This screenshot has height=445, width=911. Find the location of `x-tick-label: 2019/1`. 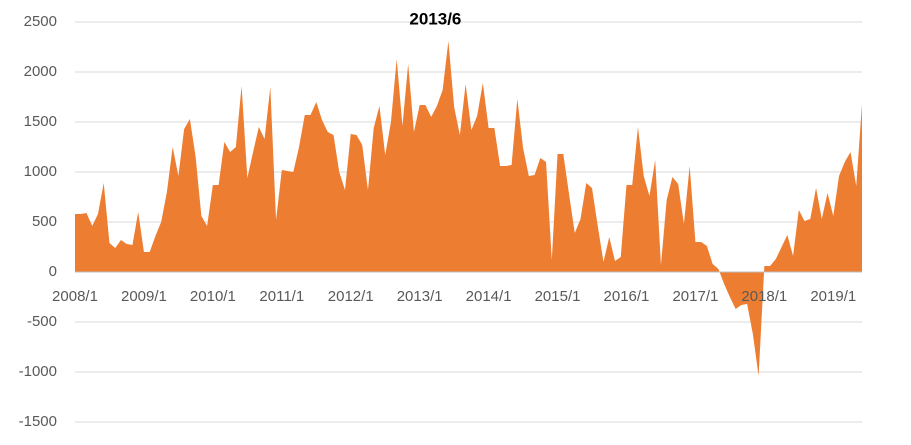

x-tick-label: 2019/1 is located at coordinates (833, 296).